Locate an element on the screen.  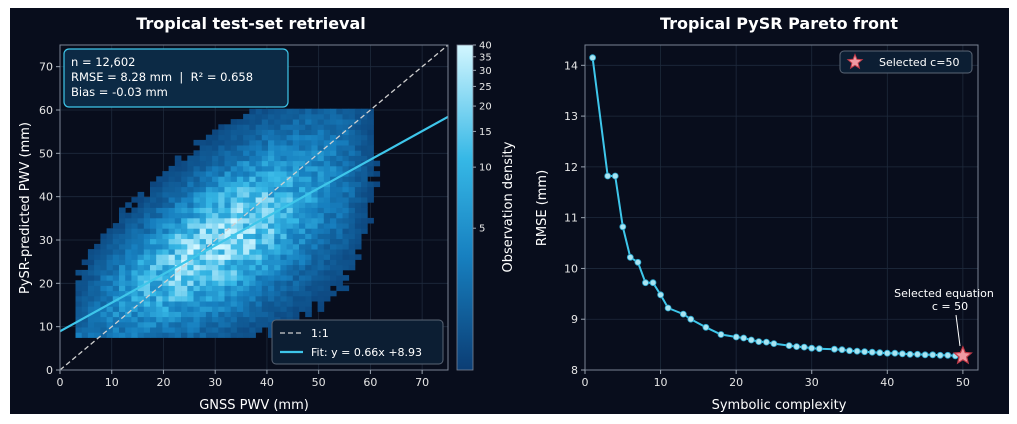
colorbar-gradient is located at coordinates (465, 207).